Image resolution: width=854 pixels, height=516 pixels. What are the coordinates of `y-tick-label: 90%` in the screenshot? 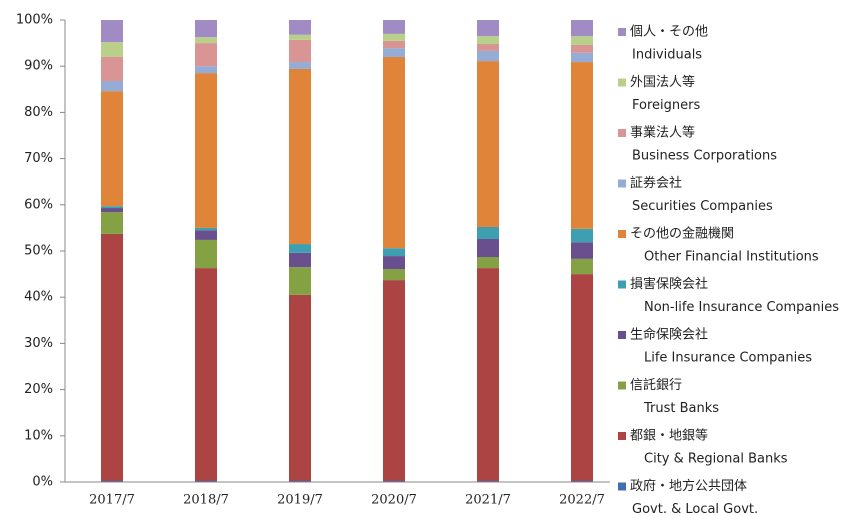 It's located at (38, 66).